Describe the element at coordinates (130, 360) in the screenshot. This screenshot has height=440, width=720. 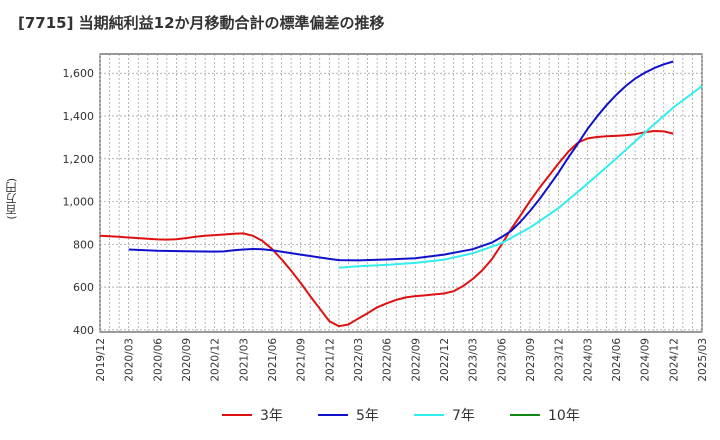
I see `x-tick-label: 2020/03` at that location.